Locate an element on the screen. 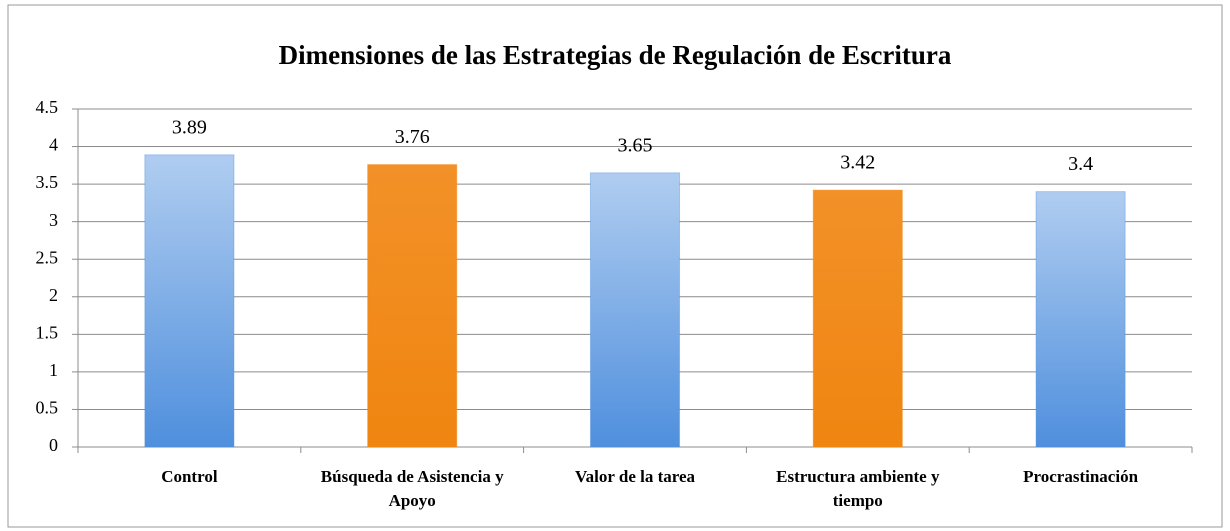  y-tick-label: 4.5 is located at coordinates (47, 107).